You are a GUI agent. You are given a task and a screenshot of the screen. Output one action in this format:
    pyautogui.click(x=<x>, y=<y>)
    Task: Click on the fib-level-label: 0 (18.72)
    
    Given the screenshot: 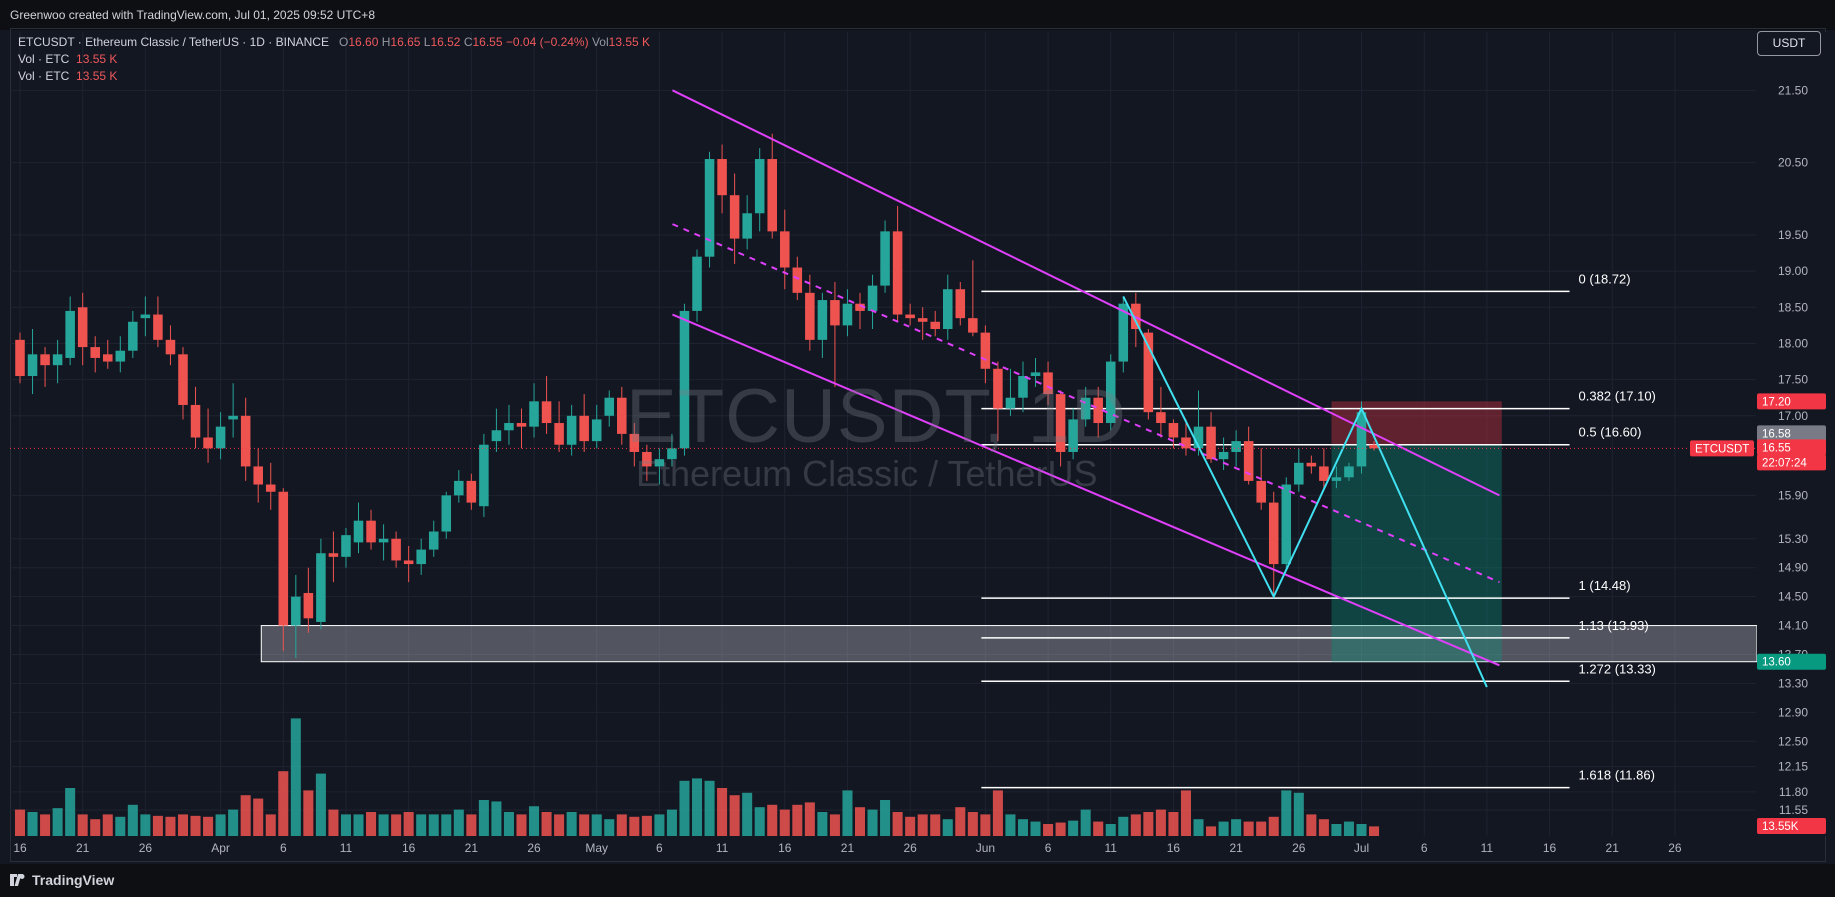 What is the action you would take?
    pyautogui.click(x=1605, y=278)
    